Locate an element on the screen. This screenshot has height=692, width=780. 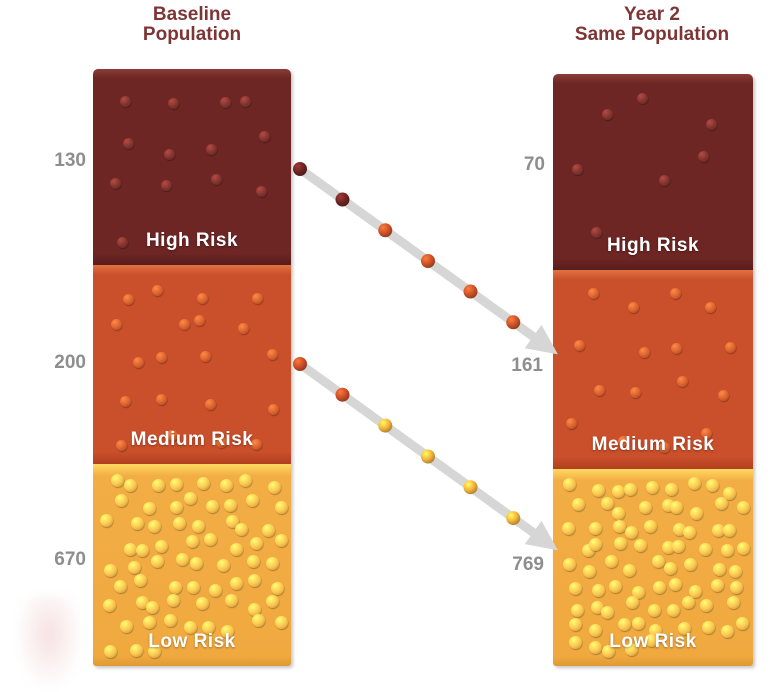
value-label-year2-medium-risk: 161 is located at coordinates (527, 365).